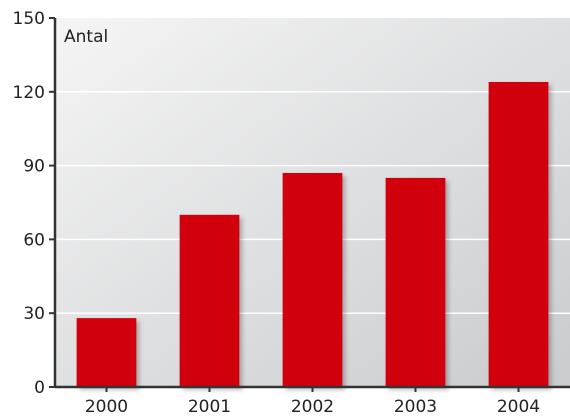  What do you see at coordinates (29, 93) in the screenshot?
I see `y-tick-label: 120` at bounding box center [29, 93].